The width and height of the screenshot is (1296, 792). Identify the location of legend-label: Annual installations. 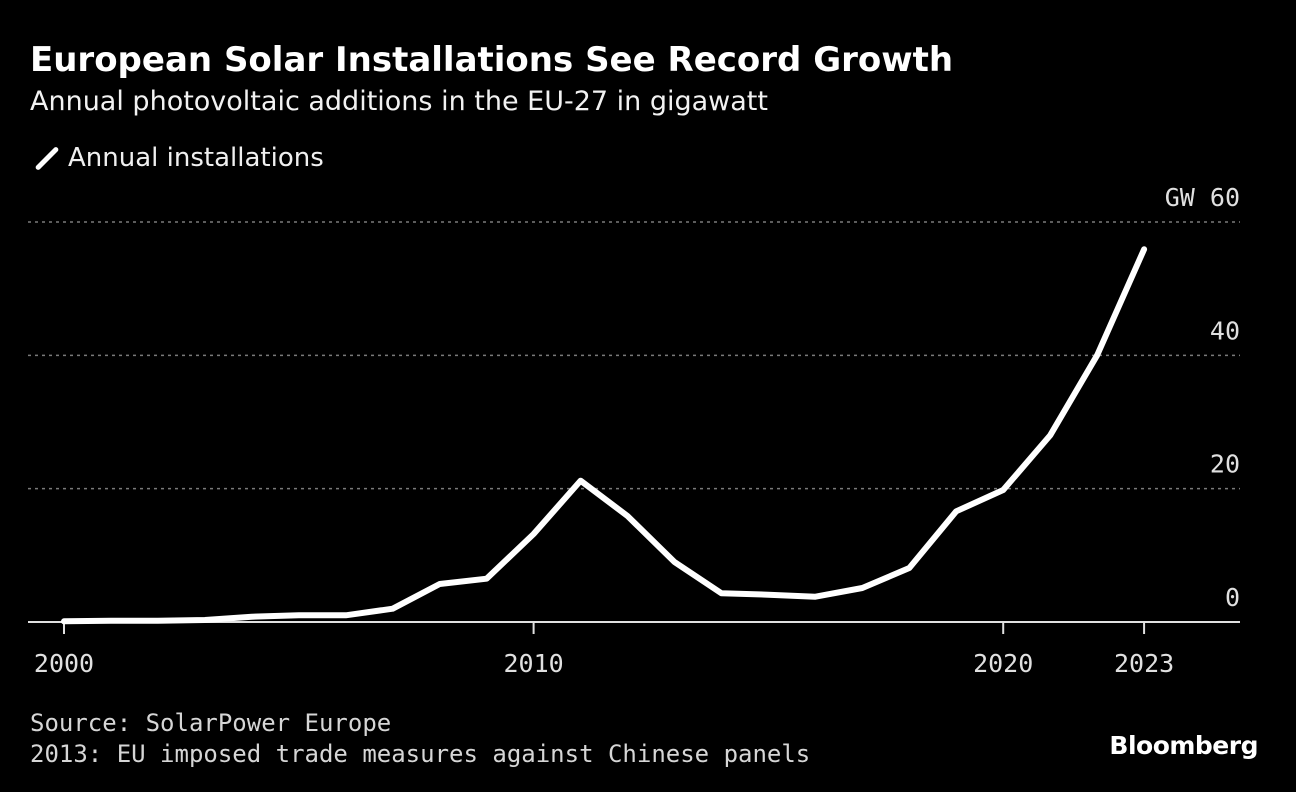
(196, 158).